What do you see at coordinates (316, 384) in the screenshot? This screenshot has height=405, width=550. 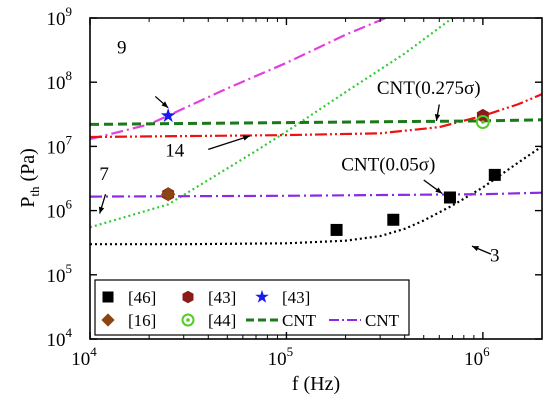 I see `x-axis-title: f (Hz)` at bounding box center [316, 384].